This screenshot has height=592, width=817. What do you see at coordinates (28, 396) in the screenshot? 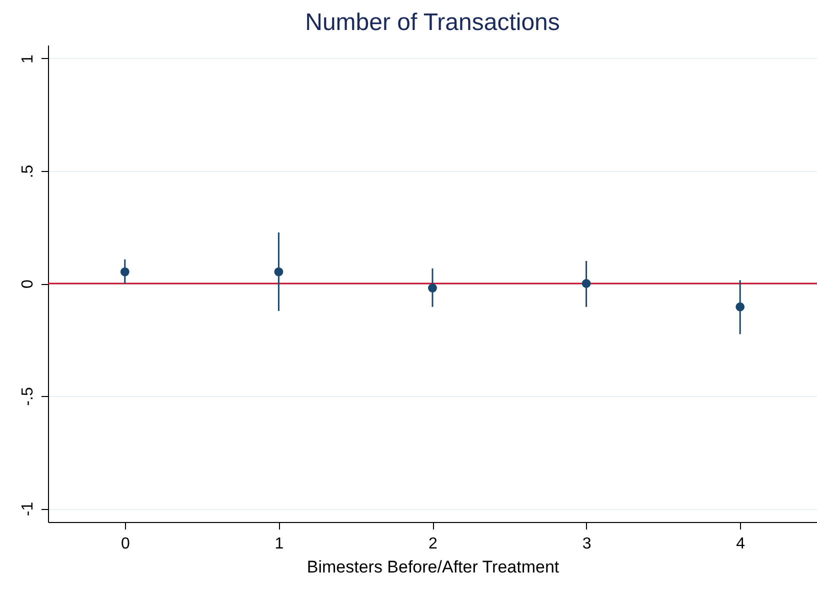
I see `y-tick-label: -.5` at bounding box center [28, 396].